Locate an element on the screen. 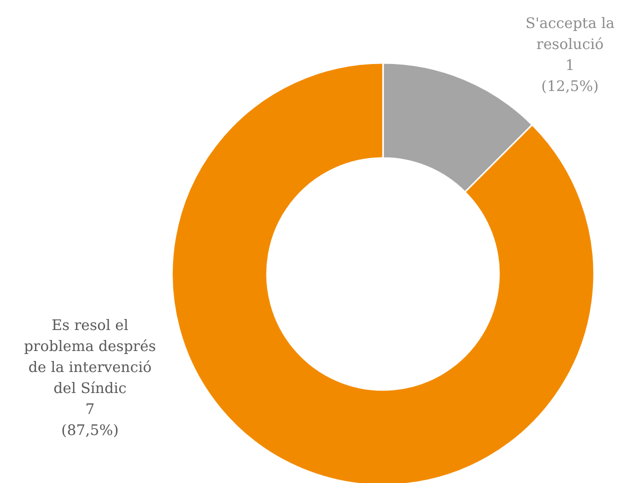  data-label: 1 (12,5%) is located at coordinates (570, 76).